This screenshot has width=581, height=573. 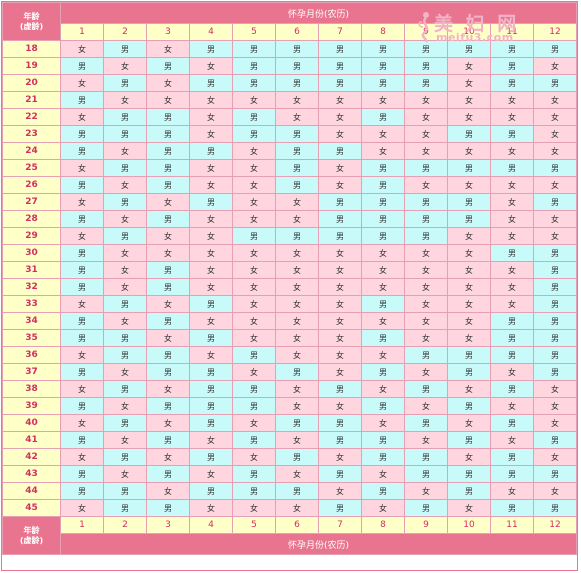 I want to click on age-cell: 38, so click(x=31, y=389).